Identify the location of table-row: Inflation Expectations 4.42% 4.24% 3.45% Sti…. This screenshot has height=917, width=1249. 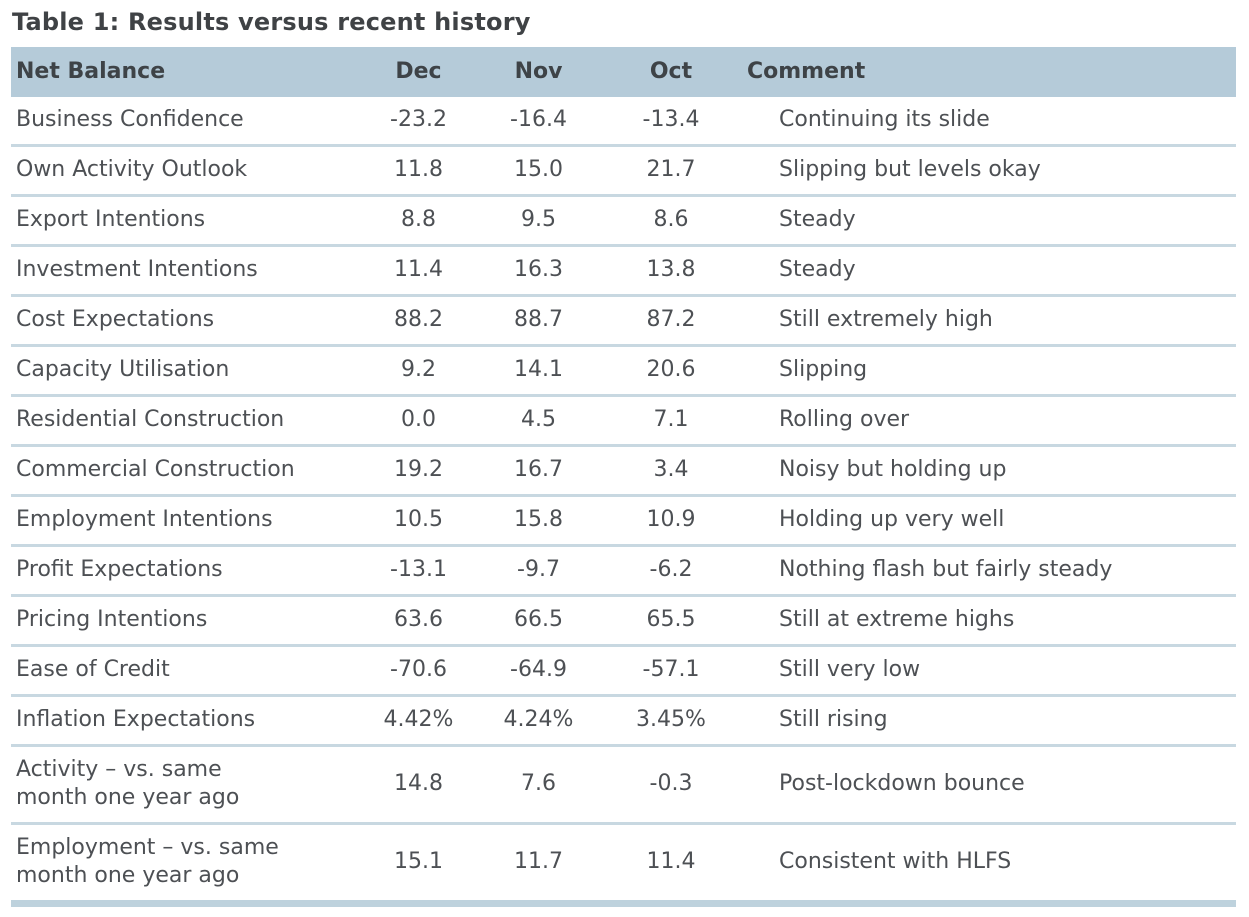
(623, 721).